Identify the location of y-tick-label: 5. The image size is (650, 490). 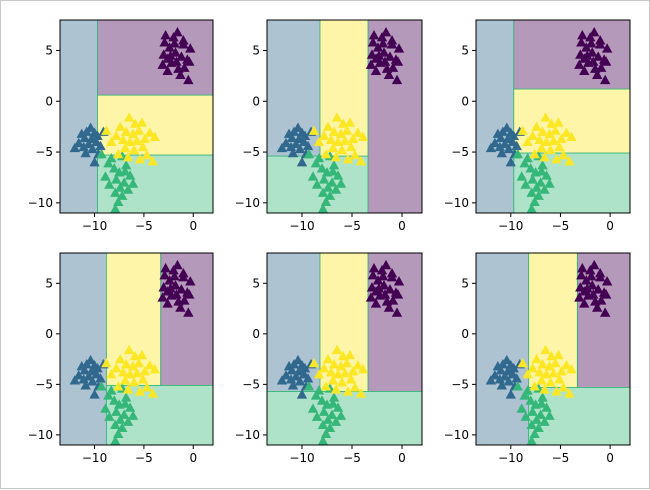
(256, 283).